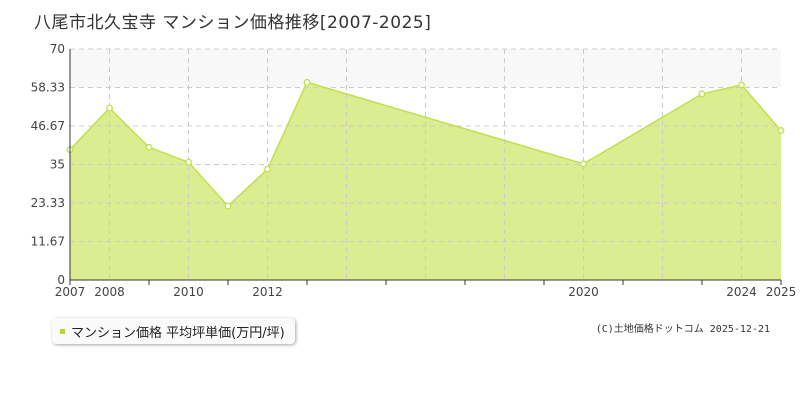 The width and height of the screenshot is (800, 400). What do you see at coordinates (178, 333) in the screenshot?
I see `legend-label: マンション価格 平均坪単価(万円/坪)` at bounding box center [178, 333].